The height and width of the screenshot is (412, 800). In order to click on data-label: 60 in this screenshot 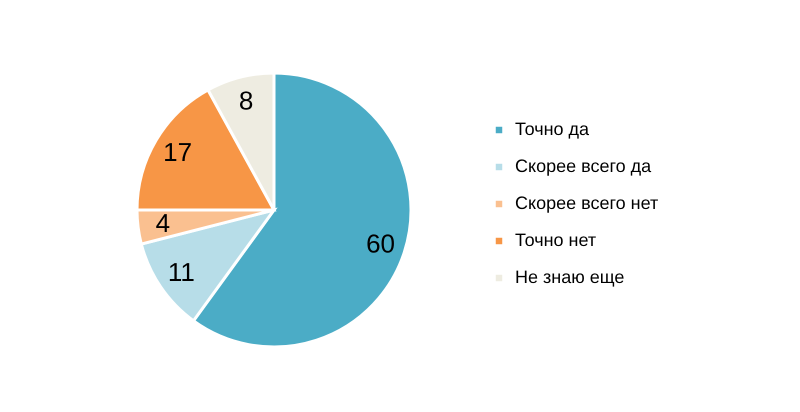, I will do `click(380, 243)`.